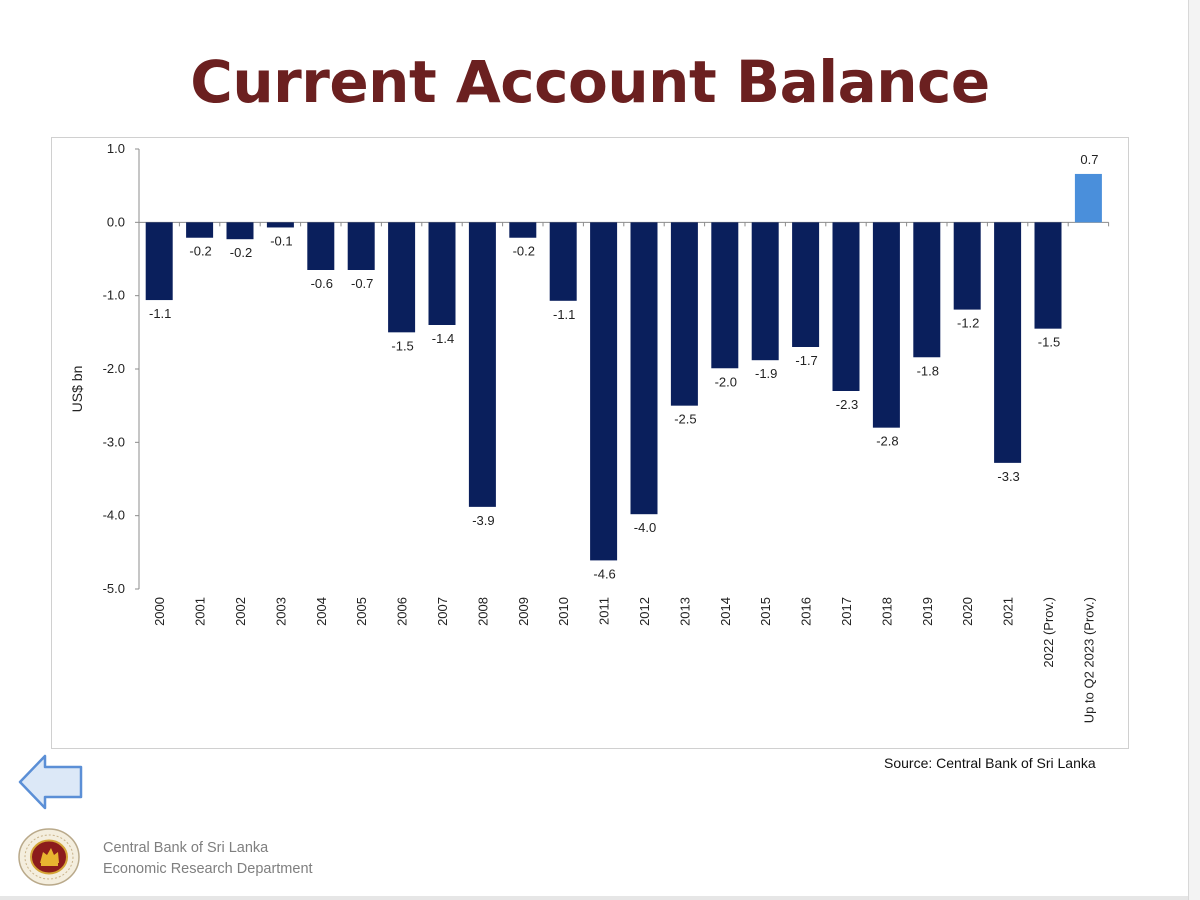 This screenshot has width=1200, height=900. I want to click on y-tick-label: 1.0, so click(116, 148).